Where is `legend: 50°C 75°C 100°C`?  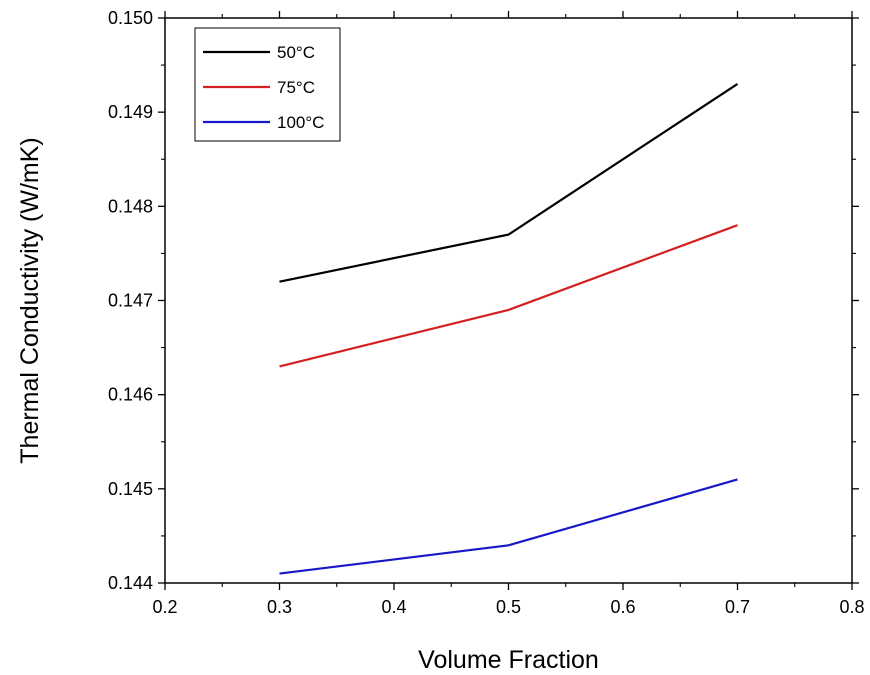 legend: 50°C 75°C 100°C is located at coordinates (267, 84).